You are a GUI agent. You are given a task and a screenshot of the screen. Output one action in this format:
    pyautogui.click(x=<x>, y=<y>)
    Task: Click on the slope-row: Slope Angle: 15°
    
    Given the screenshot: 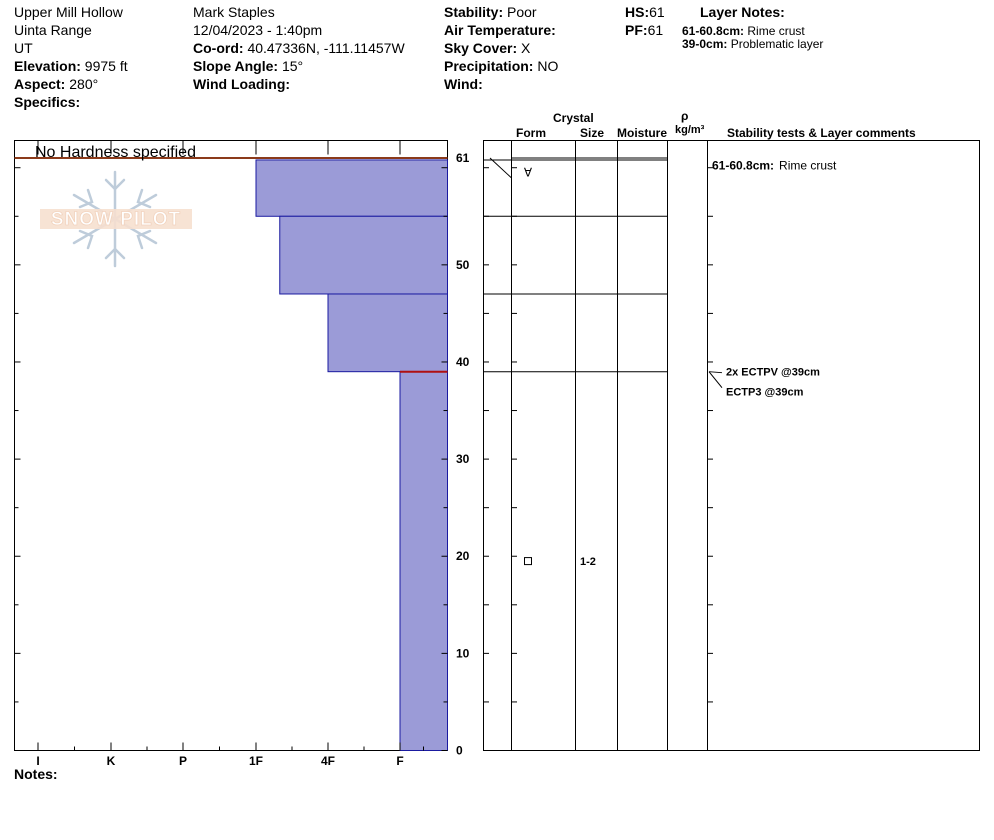 What is the action you would take?
    pyautogui.click(x=248, y=66)
    